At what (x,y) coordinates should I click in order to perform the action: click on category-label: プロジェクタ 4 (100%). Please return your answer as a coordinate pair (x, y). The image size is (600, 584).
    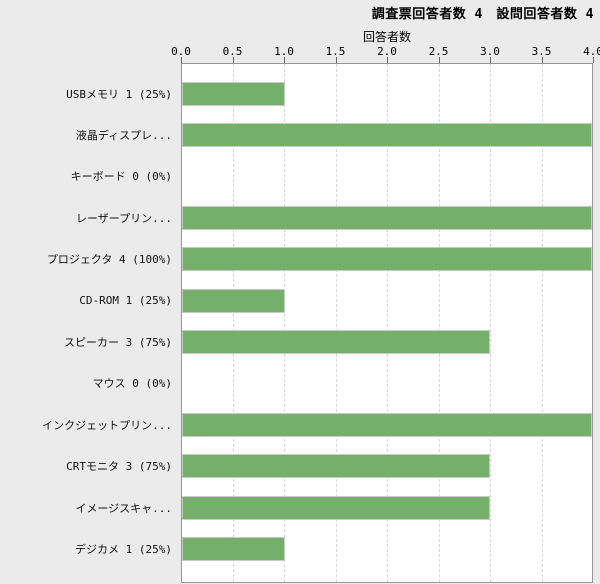
    Looking at the image, I should click on (109, 260).